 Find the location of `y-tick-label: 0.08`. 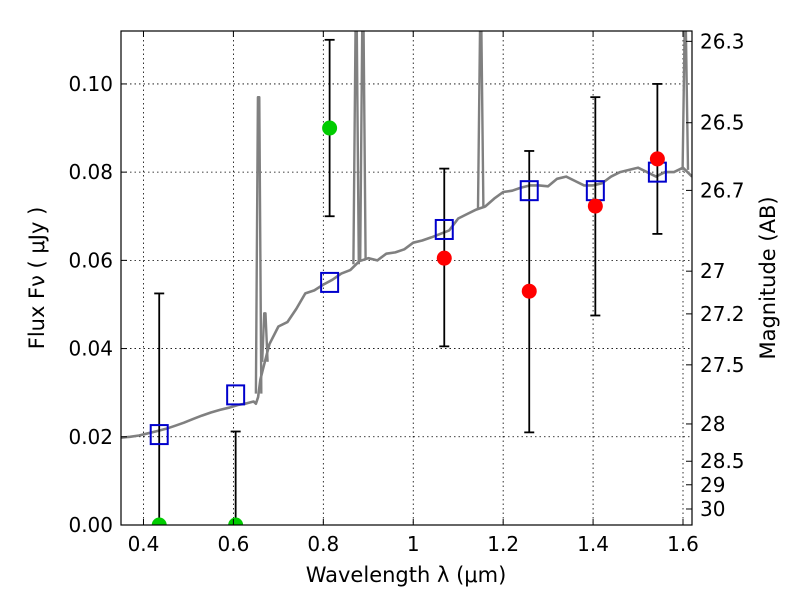

y-tick-label: 0.08 is located at coordinates (90, 172).